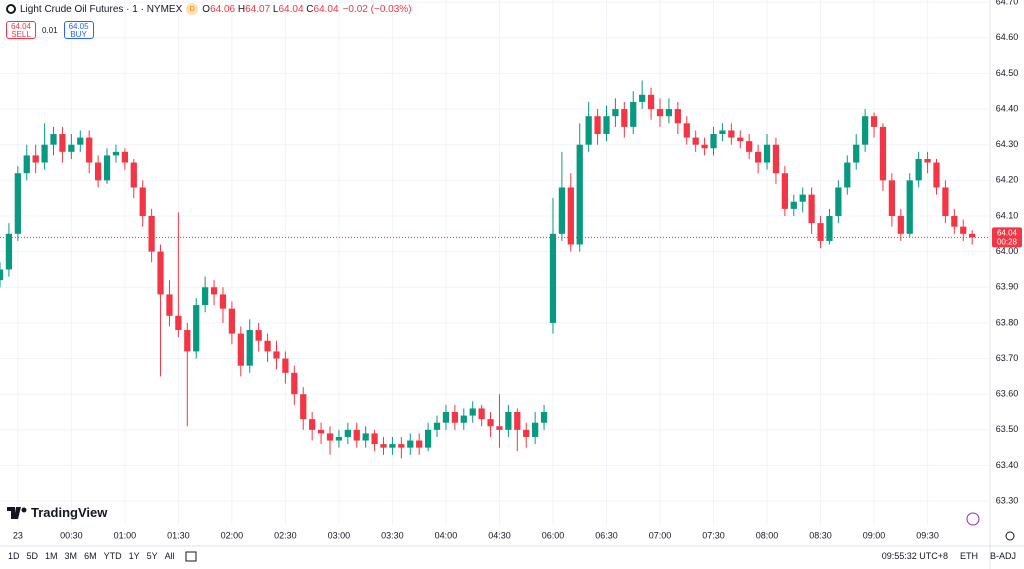 Image resolution: width=1024 pixels, height=569 pixels. Describe the element at coordinates (1007, 144) in the screenshot. I see `y-tick-label: 64.30` at that location.